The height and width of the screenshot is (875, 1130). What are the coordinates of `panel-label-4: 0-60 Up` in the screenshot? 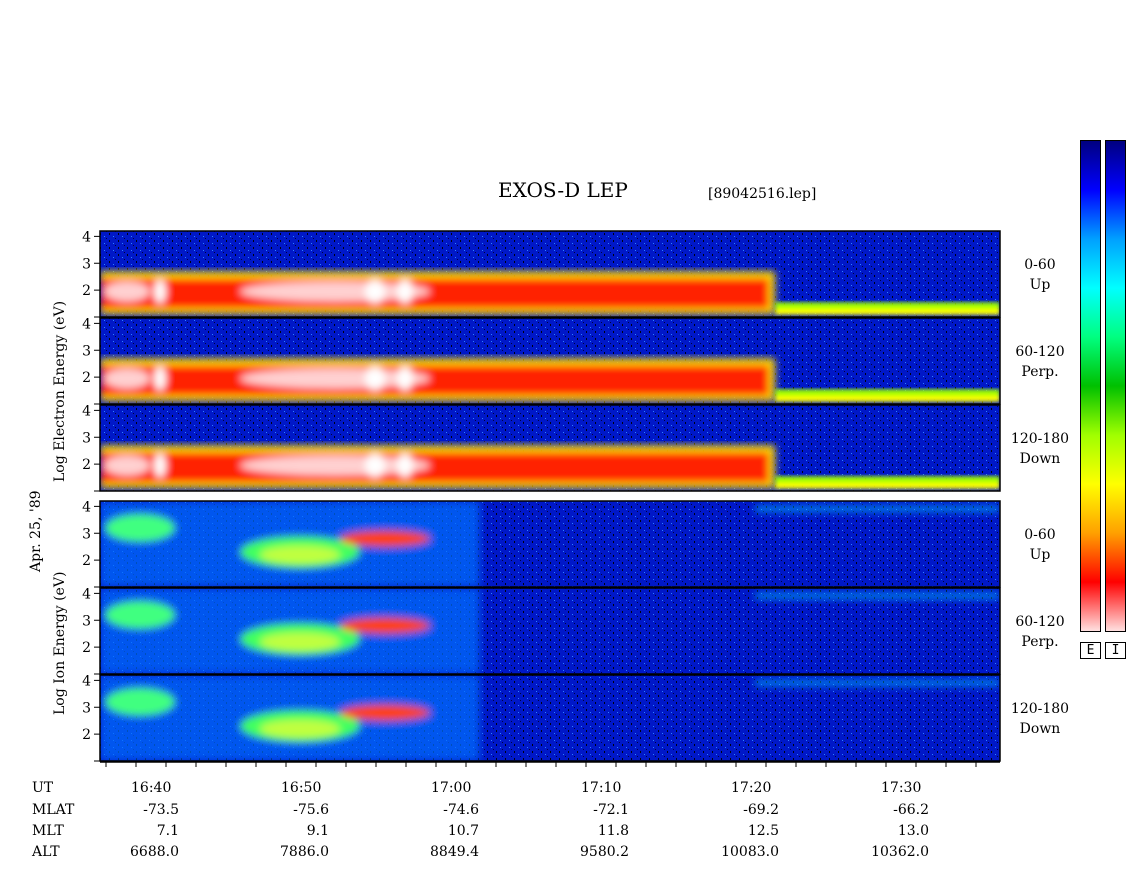 It's located at (1040, 545).